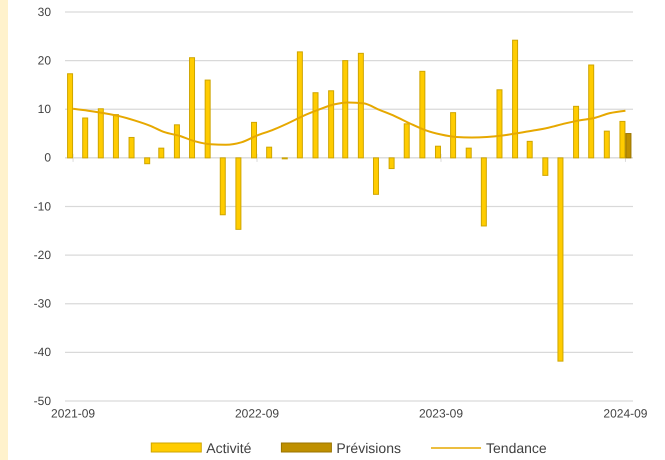  What do you see at coordinates (625, 413) in the screenshot?
I see `x-tick-label: 2024-09` at bounding box center [625, 413].